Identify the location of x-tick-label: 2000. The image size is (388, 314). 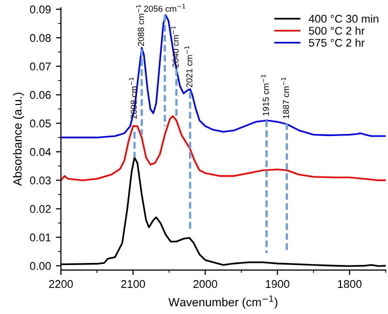
(205, 284).